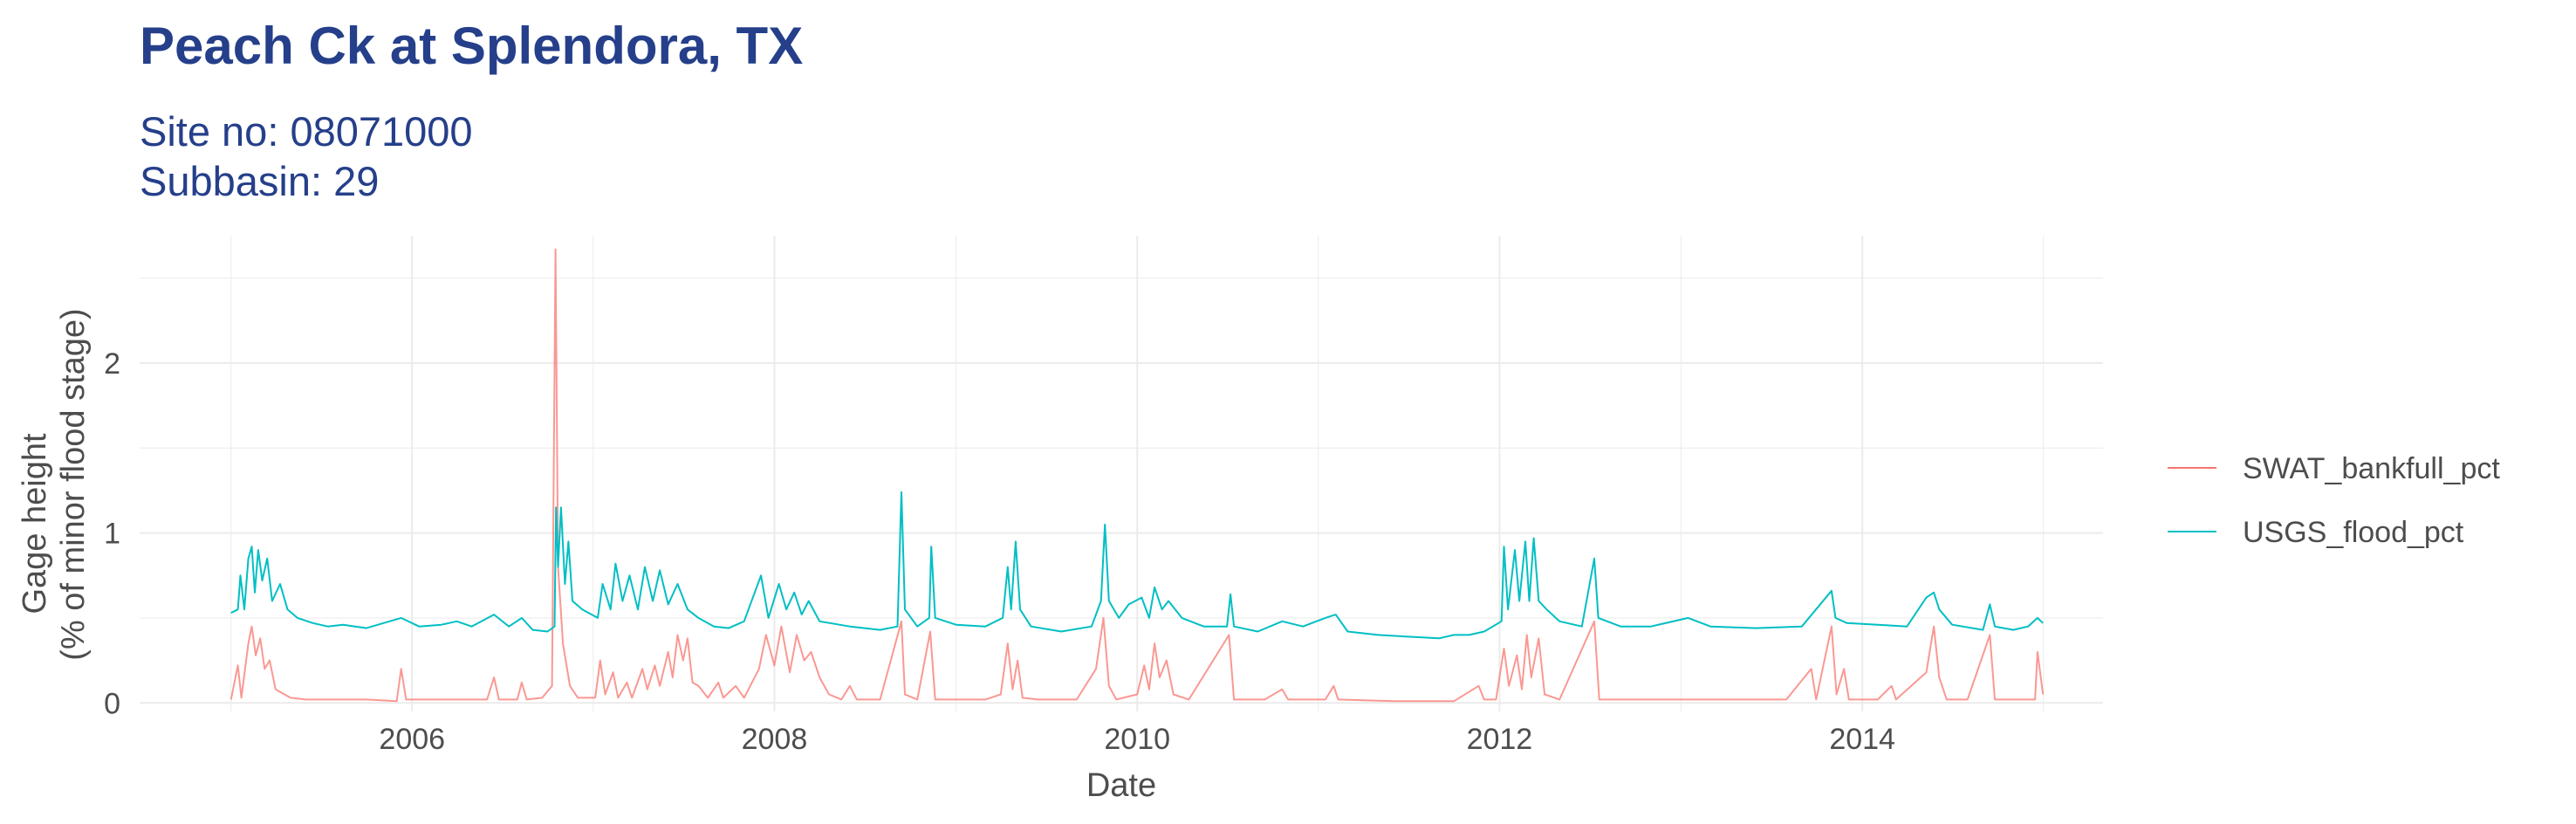 The height and width of the screenshot is (824, 2576). What do you see at coordinates (775, 739) in the screenshot?
I see `x-tick-label: 2008` at bounding box center [775, 739].